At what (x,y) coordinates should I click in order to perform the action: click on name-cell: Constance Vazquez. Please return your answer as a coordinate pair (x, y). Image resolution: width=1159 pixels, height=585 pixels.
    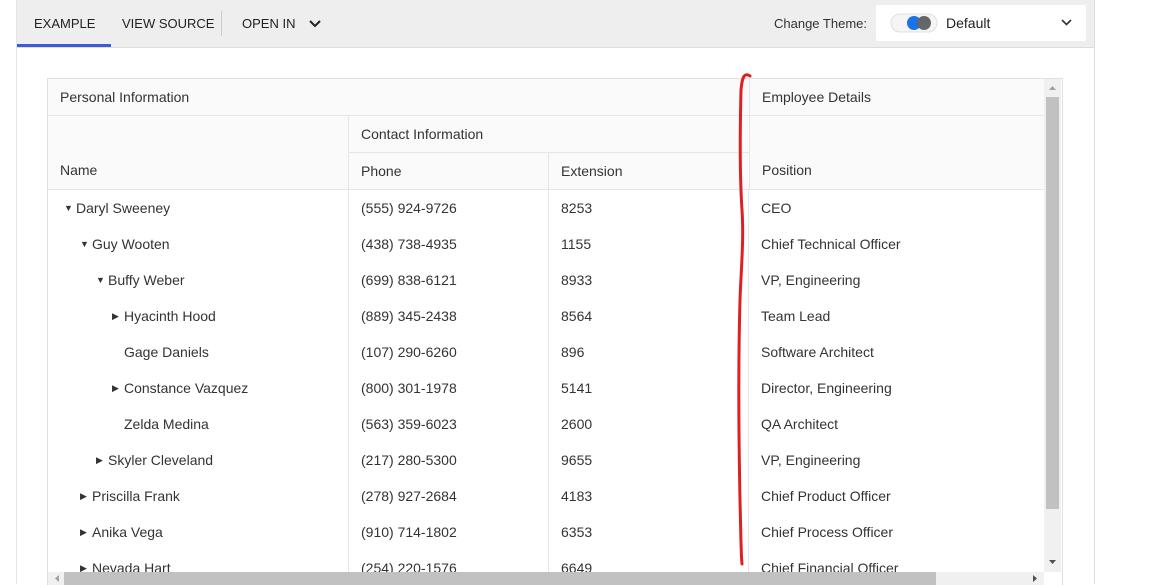
    Looking at the image, I should click on (186, 388).